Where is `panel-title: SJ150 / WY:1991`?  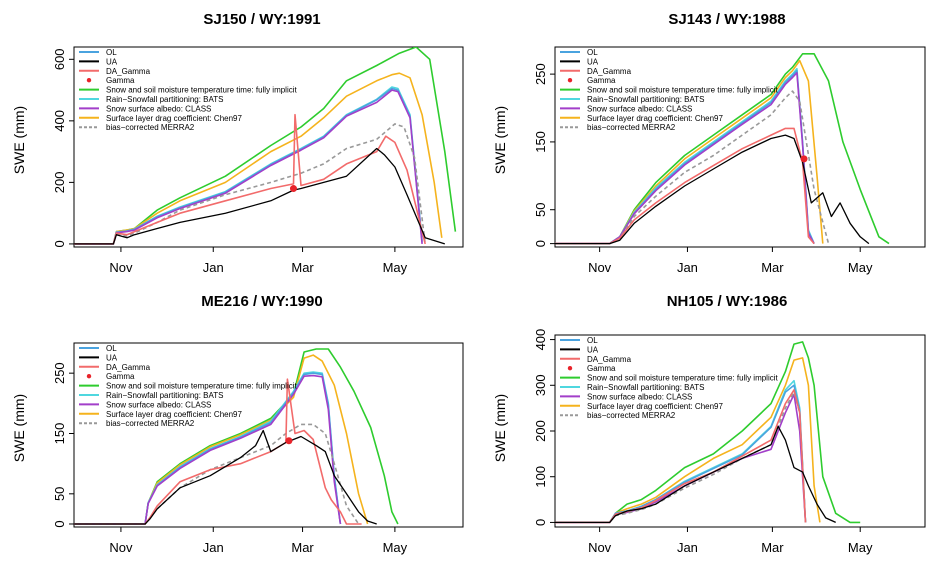 panel-title: SJ150 / WY:1991 is located at coordinates (261, 19).